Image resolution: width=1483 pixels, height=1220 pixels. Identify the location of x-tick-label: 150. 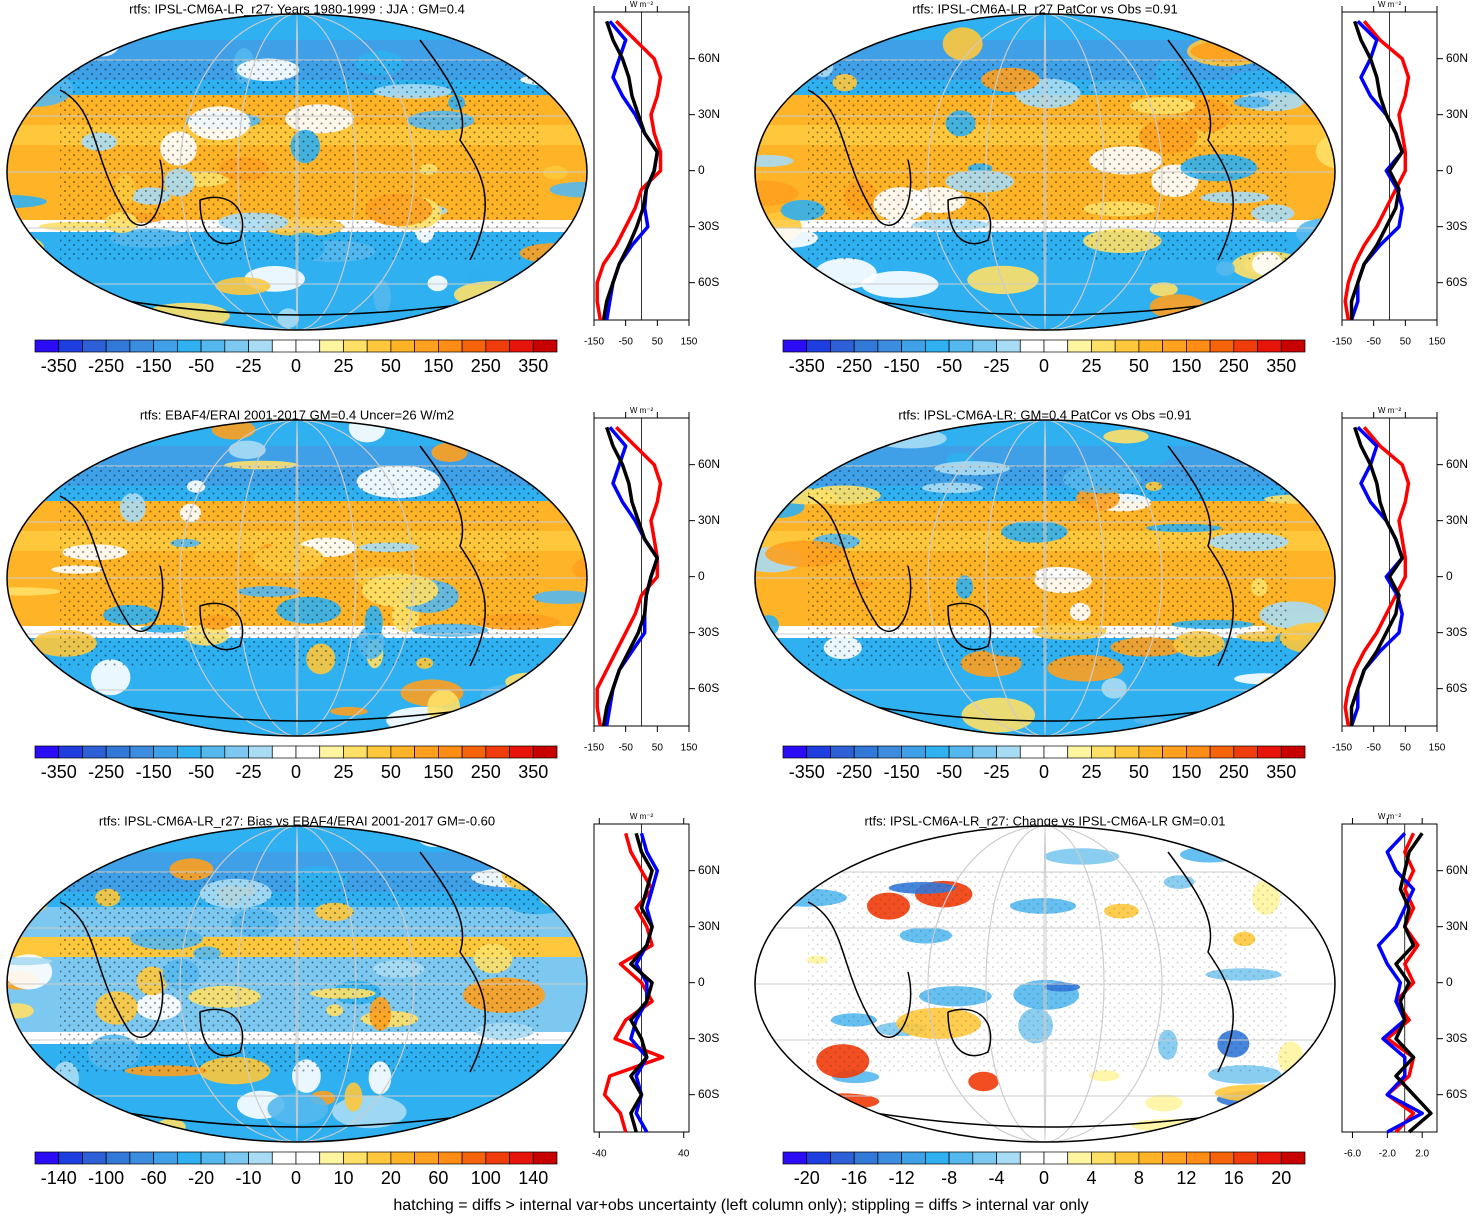
(689, 342).